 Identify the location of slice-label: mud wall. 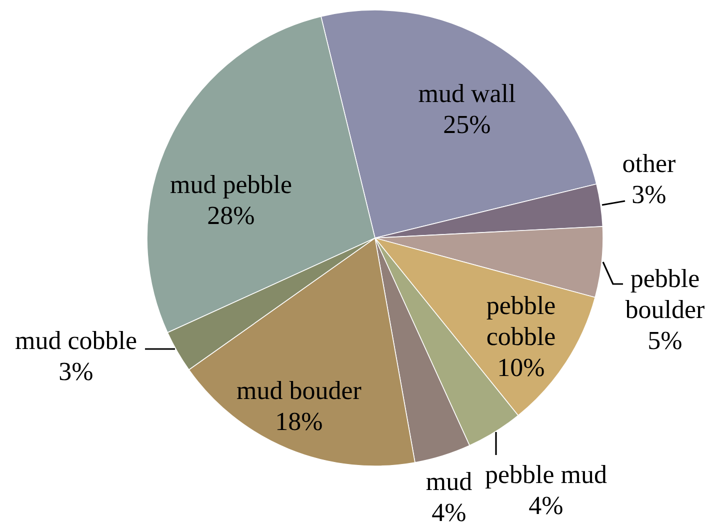
(467, 93).